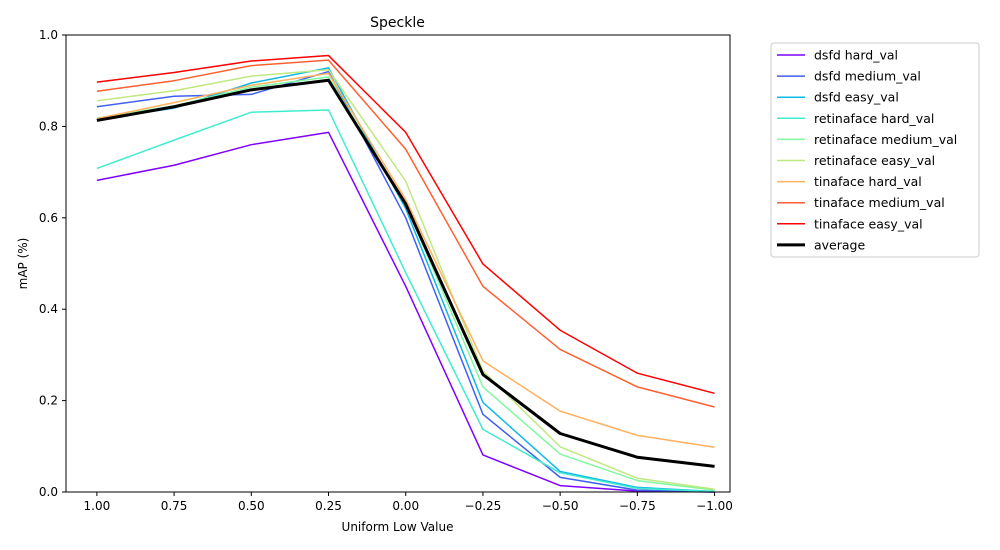  Describe the element at coordinates (48, 401) in the screenshot. I see `y-tick-label: 0.2` at that location.